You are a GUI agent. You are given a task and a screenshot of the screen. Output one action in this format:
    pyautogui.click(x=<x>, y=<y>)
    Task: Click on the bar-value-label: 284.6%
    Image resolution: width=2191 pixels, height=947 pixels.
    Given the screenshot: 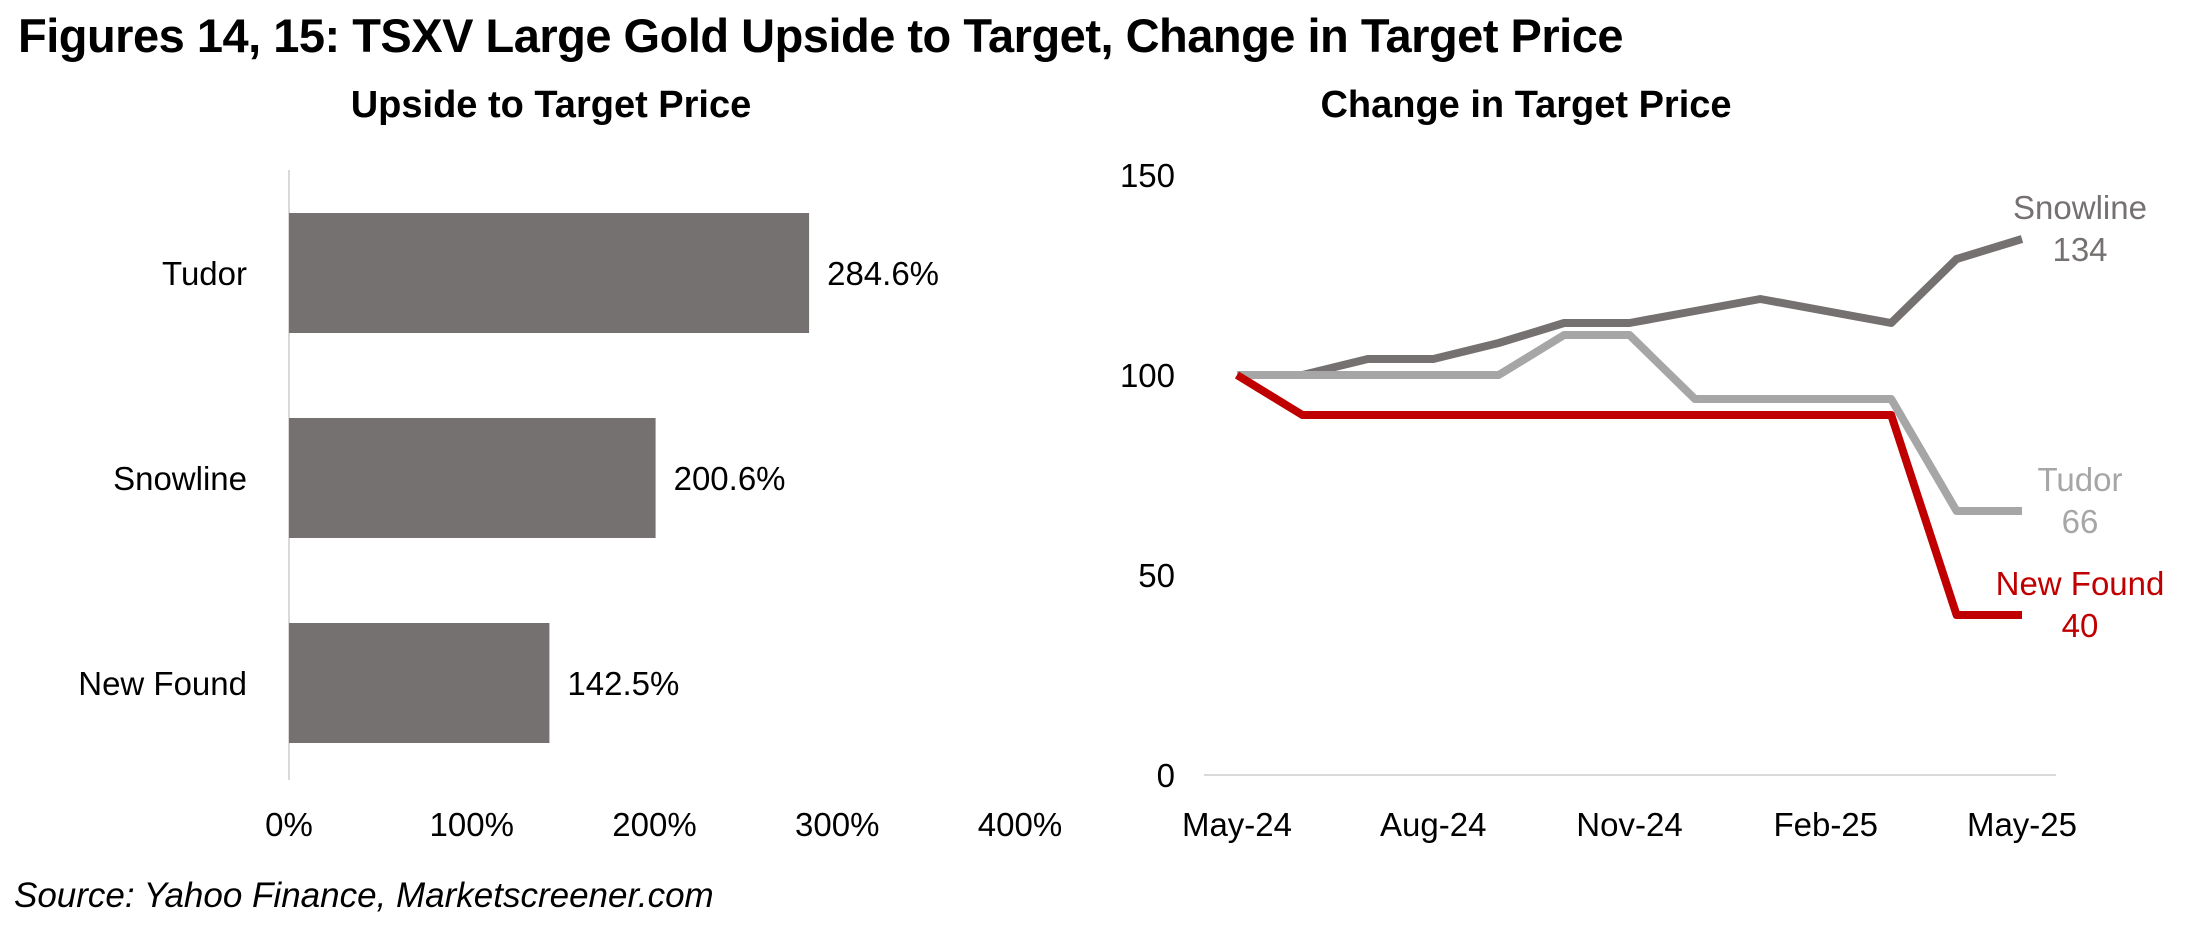 What is the action you would take?
    pyautogui.click(x=883, y=273)
    